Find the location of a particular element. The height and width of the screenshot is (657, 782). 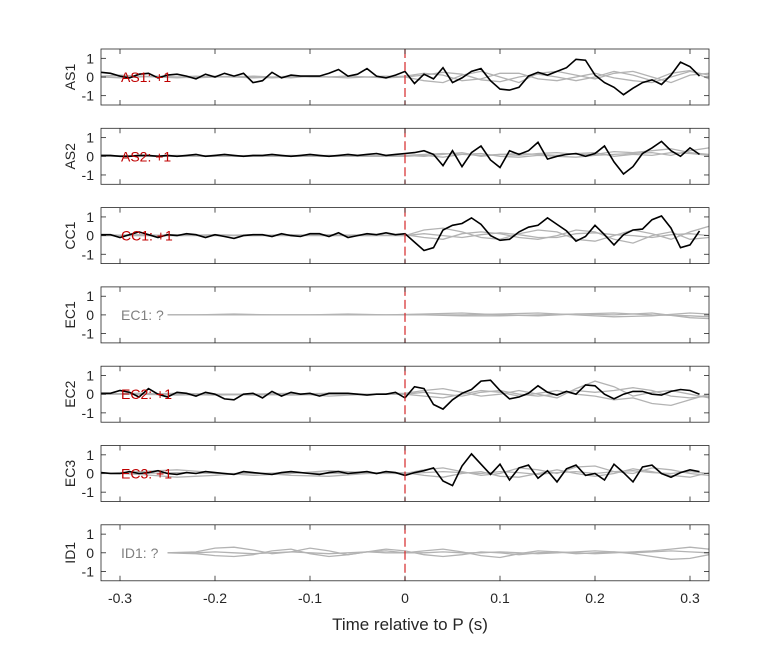

panel-y-label: ID1 is located at coordinates (70, 553).